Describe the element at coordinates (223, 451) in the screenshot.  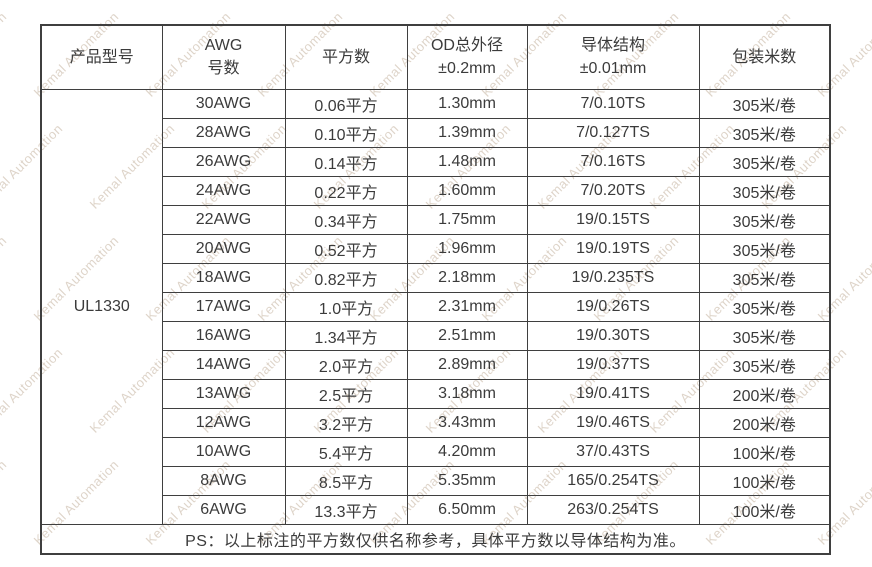
I see `awg-cell: 10AWG` at that location.